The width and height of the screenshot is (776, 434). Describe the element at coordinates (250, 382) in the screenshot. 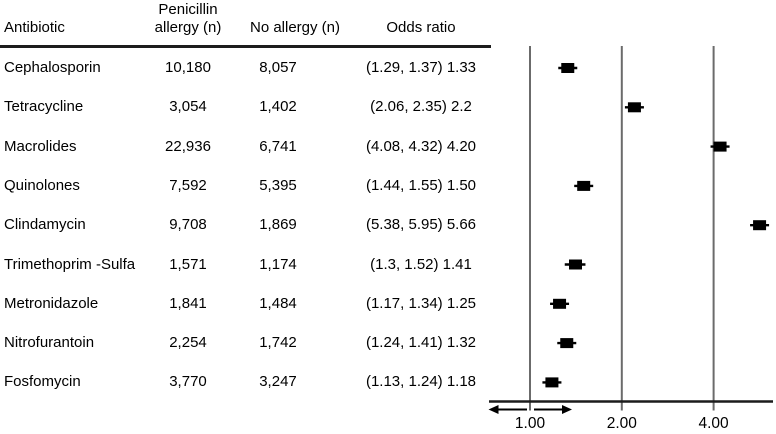

I see `table-row: Fosfomycin 3,770 3,247 (1.13, 1.24) 1.18` at that location.